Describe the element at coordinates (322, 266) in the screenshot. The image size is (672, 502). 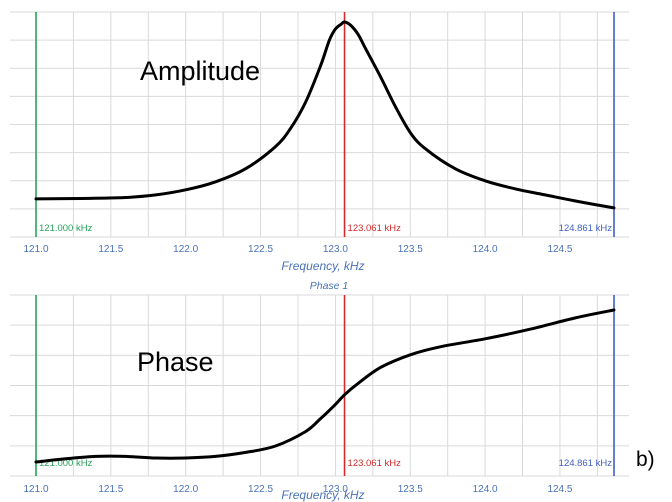
I see `amplitude-x-axis-title: Frequency, kHz` at that location.